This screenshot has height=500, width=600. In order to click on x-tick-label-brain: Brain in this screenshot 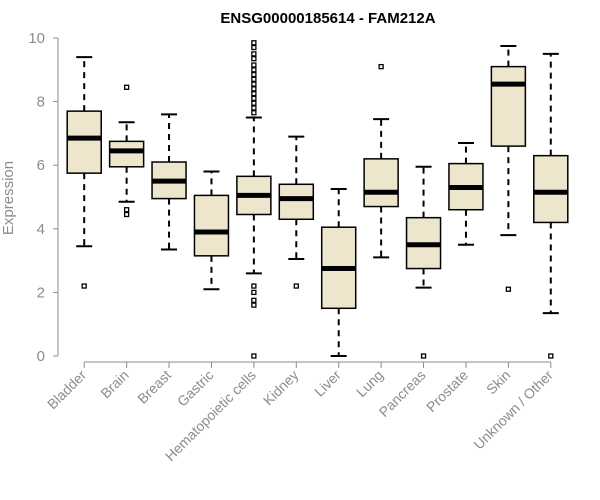, I will do `click(114, 384)`.